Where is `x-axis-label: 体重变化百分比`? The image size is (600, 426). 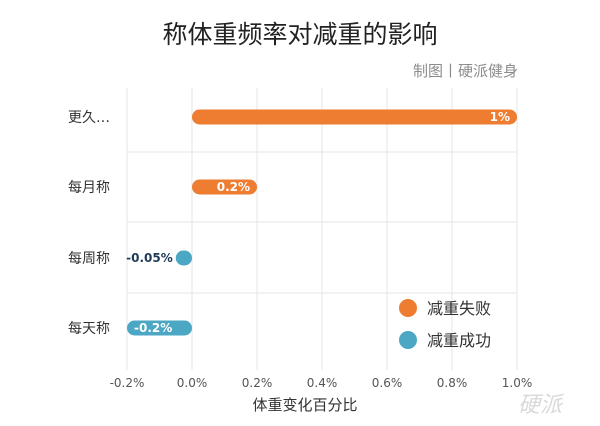 x-axis-label: 体重变化百分比 is located at coordinates (304, 405).